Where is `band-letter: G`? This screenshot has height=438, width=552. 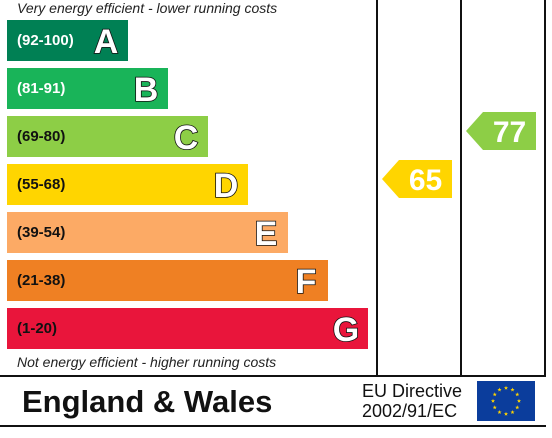
band-letter: G is located at coordinates (346, 329).